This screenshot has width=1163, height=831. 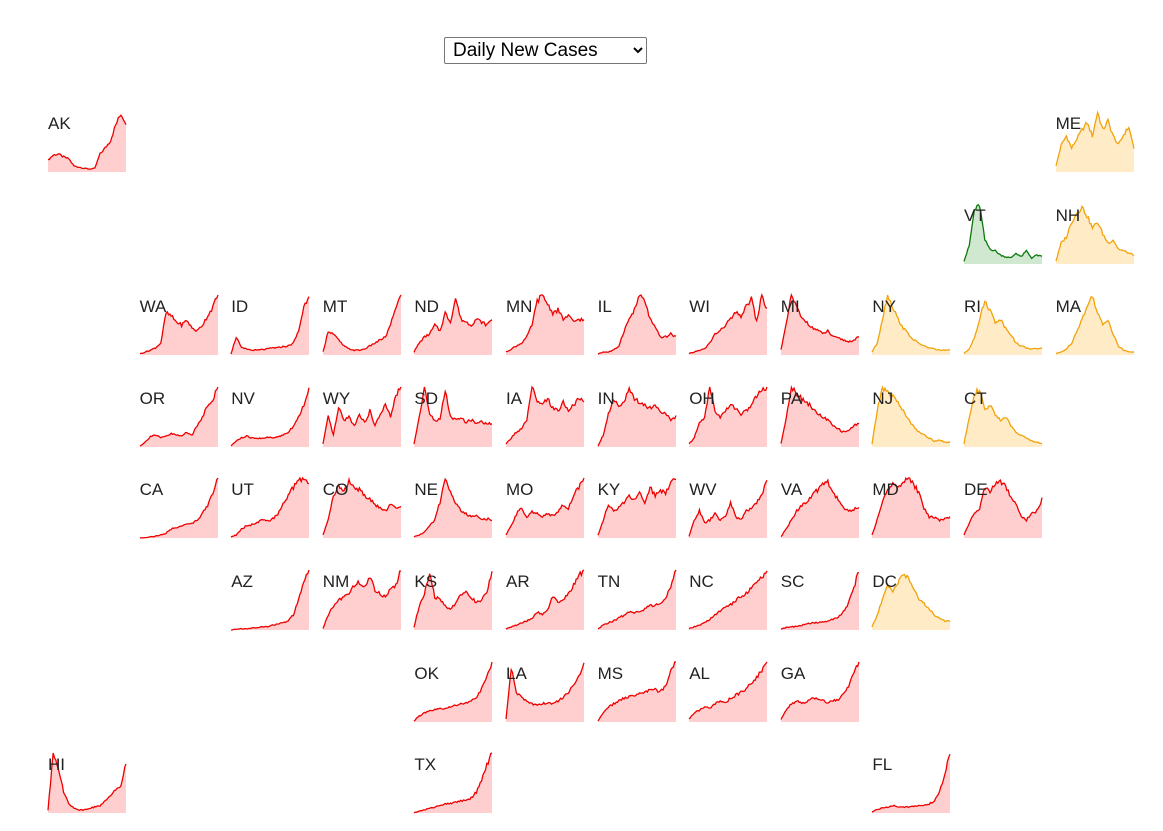 What do you see at coordinates (516, 673) in the screenshot?
I see `state-label: LA` at bounding box center [516, 673].